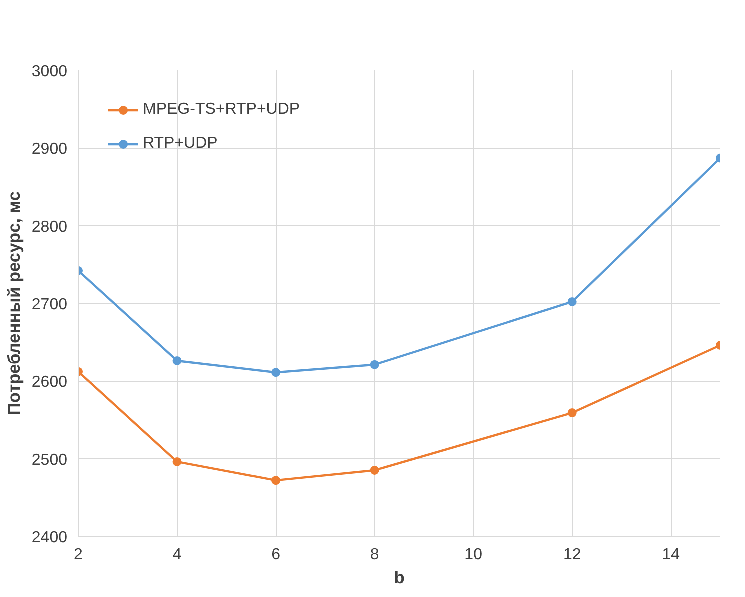 This screenshot has width=745, height=597. Describe the element at coordinates (399, 578) in the screenshot. I see `x-axis-title: b` at that location.